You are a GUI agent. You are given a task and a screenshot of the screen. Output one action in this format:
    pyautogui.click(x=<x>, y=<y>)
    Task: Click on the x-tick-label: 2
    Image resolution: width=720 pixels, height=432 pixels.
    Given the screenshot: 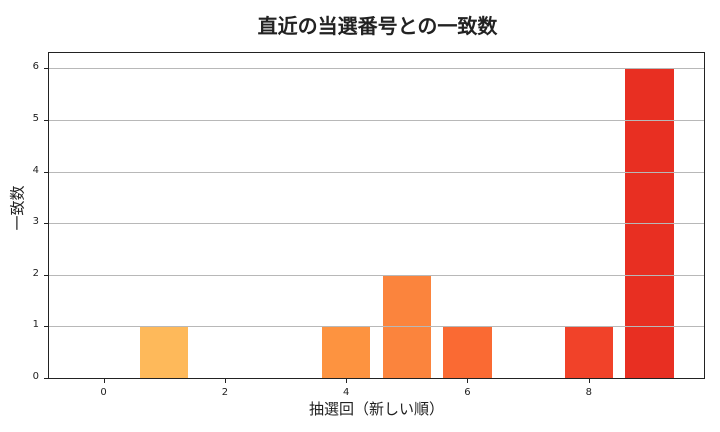 What is the action you would take?
    pyautogui.click(x=225, y=392)
    